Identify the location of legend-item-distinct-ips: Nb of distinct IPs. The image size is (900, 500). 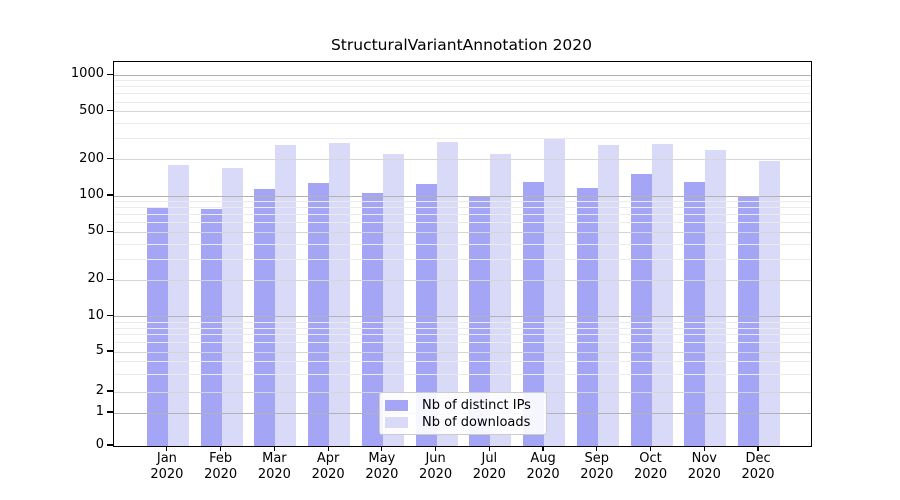
(461, 405).